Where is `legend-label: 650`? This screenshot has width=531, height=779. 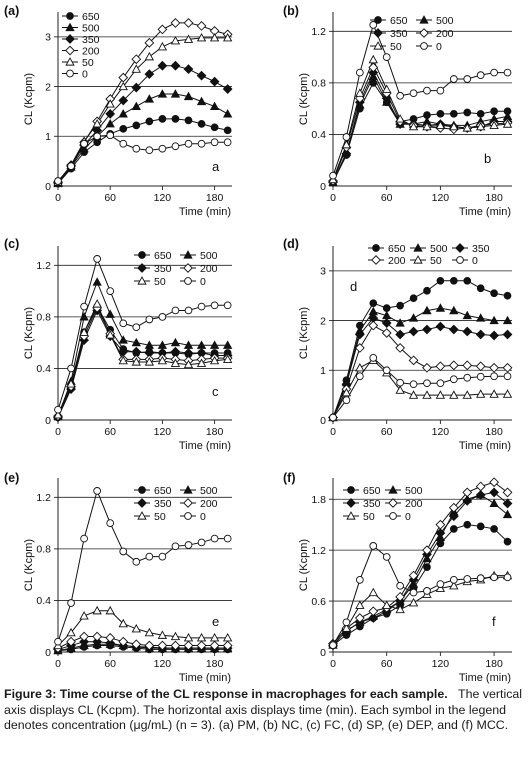 legend-label: 650 is located at coordinates (91, 17).